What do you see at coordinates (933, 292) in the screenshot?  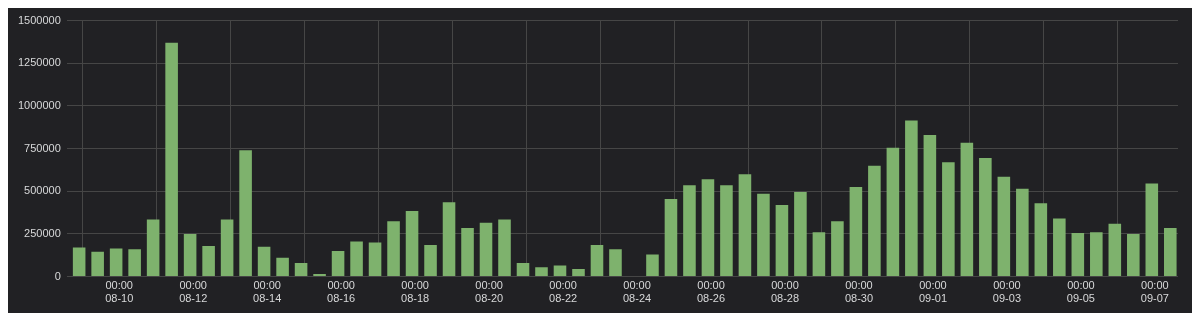 I see `x-tick-label: 00:00 09-01` at bounding box center [933, 292].